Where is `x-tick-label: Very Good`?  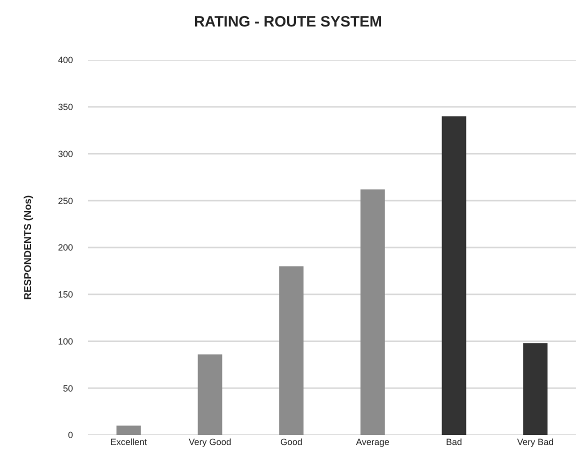
x-tick-label: Very Good is located at coordinates (210, 442).